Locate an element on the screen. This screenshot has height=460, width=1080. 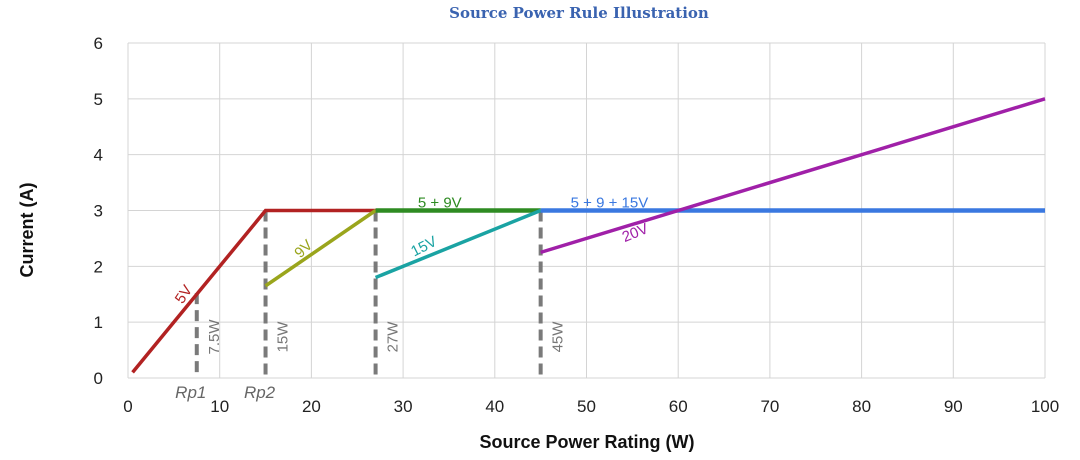
y-tick-label: 1 is located at coordinates (98, 322).